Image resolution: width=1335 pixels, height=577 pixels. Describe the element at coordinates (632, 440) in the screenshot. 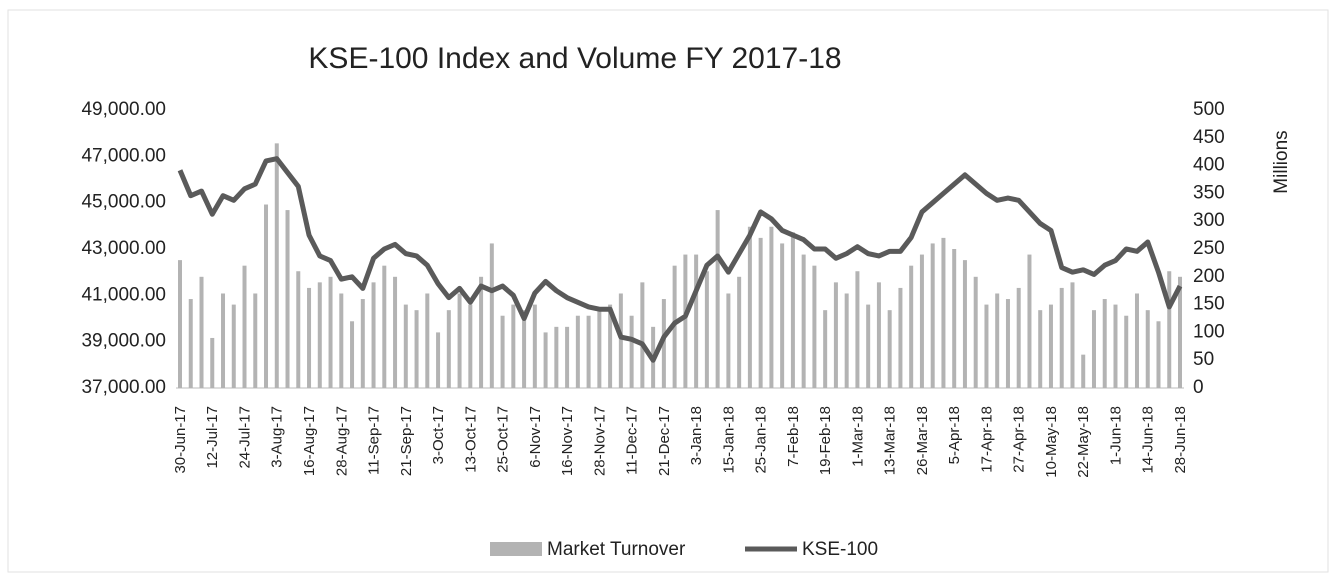

I see `x-tick-label: 11-Dec-17` at that location.